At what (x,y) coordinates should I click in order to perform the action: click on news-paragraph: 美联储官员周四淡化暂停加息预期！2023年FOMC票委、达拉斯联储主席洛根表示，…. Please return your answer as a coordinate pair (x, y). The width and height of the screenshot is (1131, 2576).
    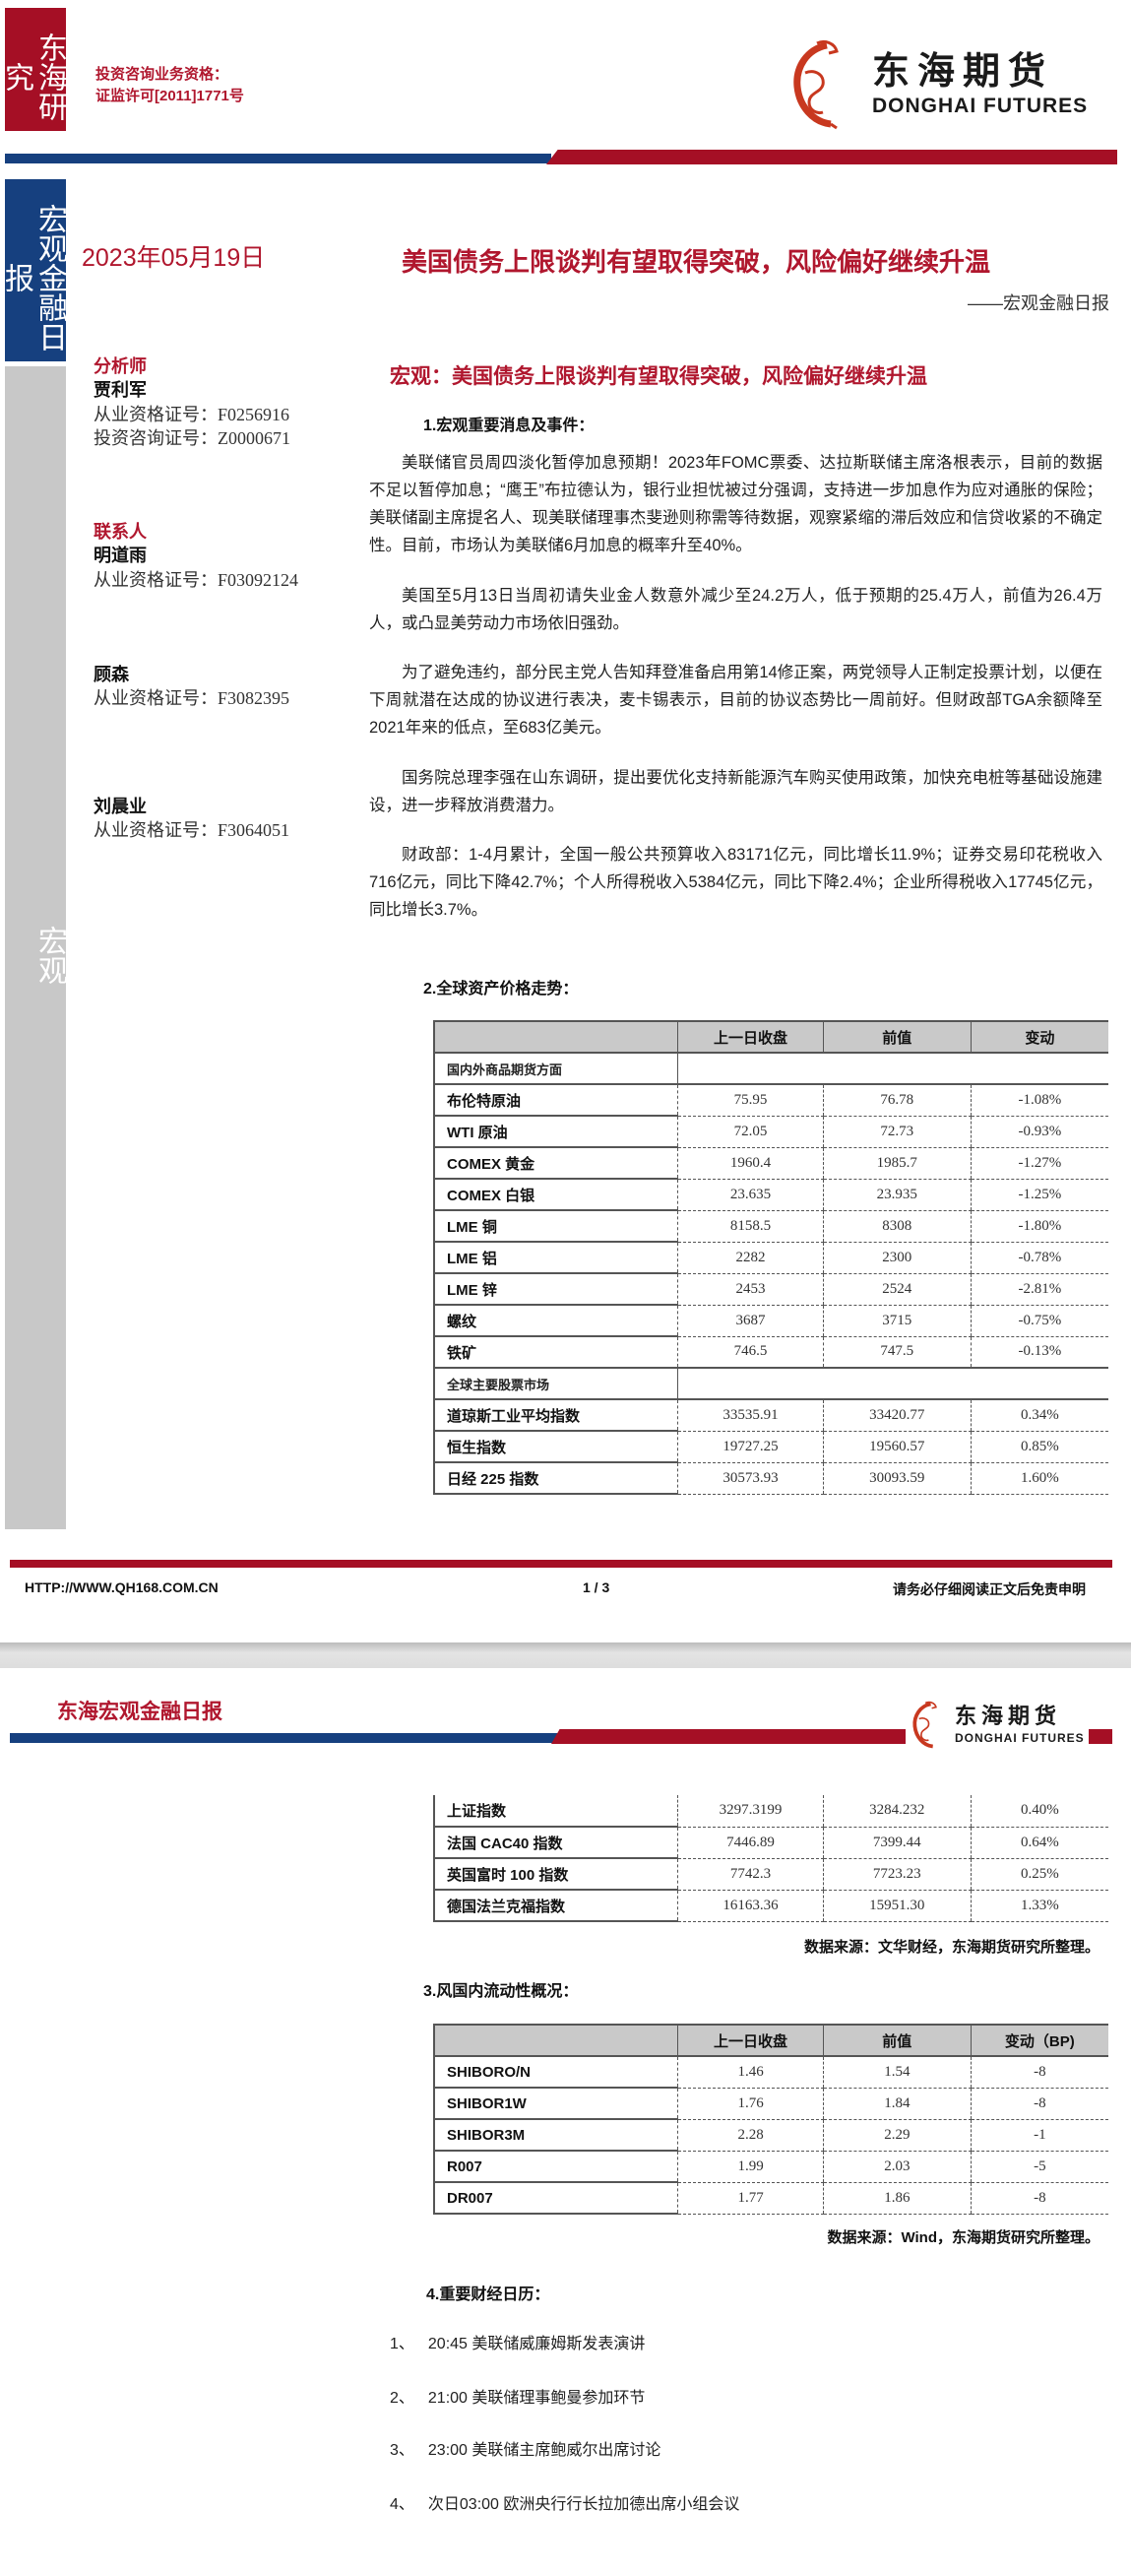
    Looking at the image, I should click on (736, 504).